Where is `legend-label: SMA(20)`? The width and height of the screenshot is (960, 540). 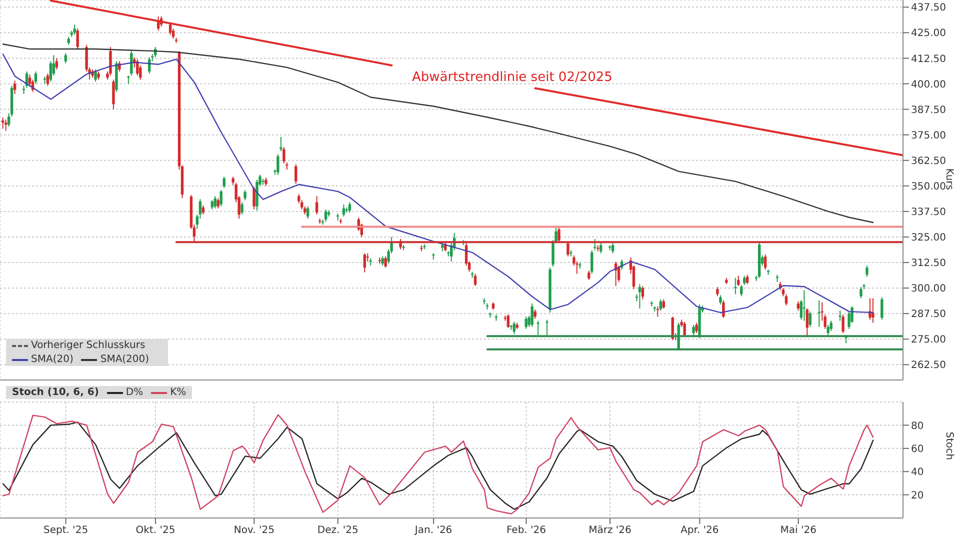 legend-label: SMA(20) is located at coordinates (52, 359).